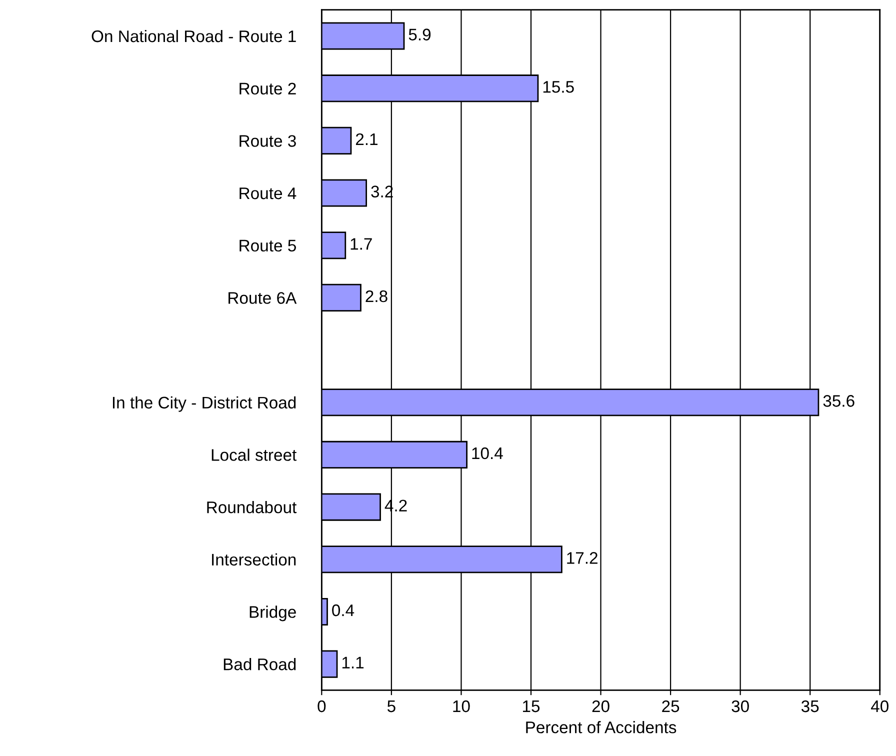 Image resolution: width=896 pixels, height=756 pixels. I want to click on y-tick-label: Local street, so click(254, 454).